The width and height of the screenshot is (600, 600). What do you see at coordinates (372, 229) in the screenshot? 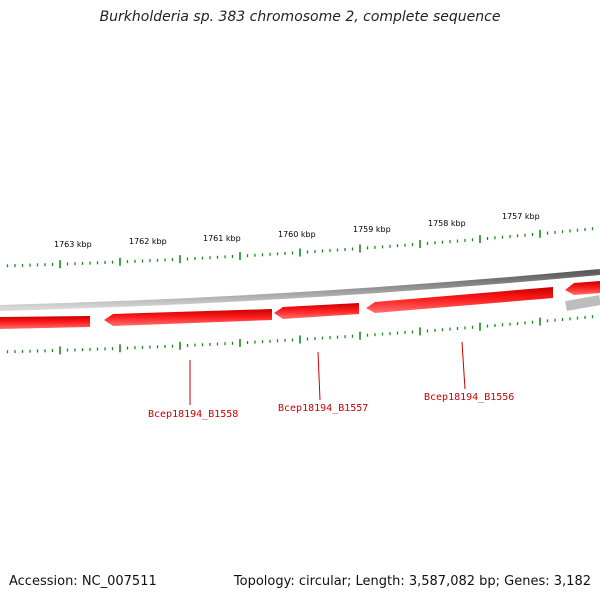
I see `ruler-label-1759: 1759 kbp` at bounding box center [372, 229].